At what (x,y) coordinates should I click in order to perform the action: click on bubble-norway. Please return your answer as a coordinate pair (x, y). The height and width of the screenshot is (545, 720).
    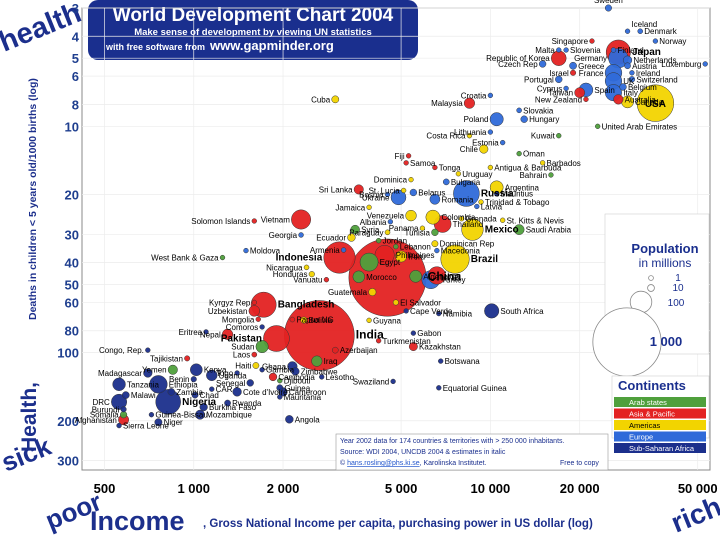
    Looking at the image, I should click on (655, 41).